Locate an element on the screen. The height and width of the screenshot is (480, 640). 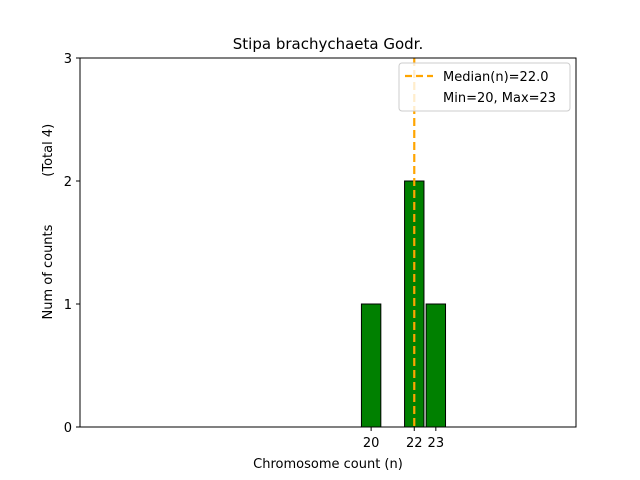
y-axis-total-label: (Total 4) is located at coordinates (48, 150).